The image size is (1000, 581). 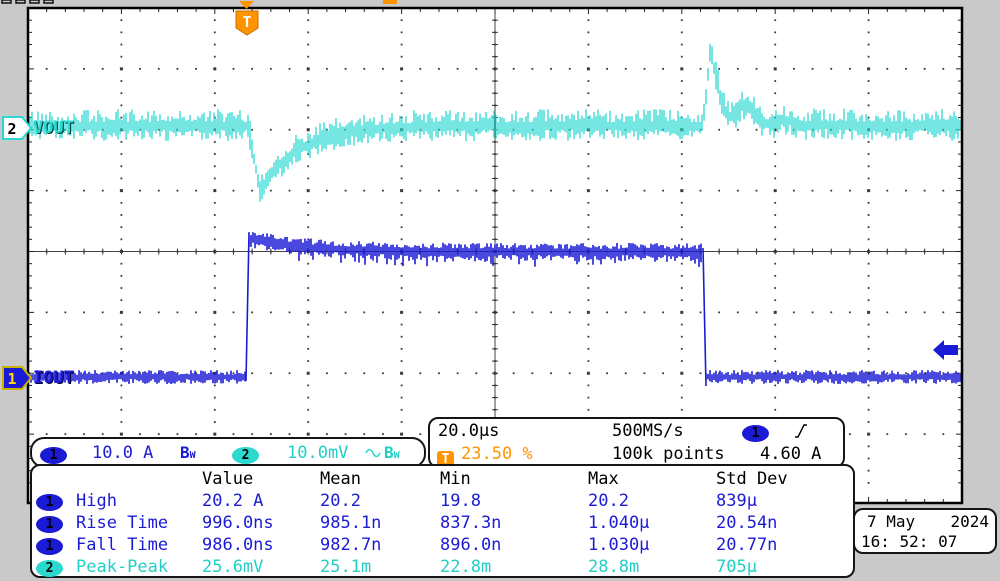 I want to click on measurement-header-row: Value Mean Min Max Std Dev, so click(x=443, y=479).